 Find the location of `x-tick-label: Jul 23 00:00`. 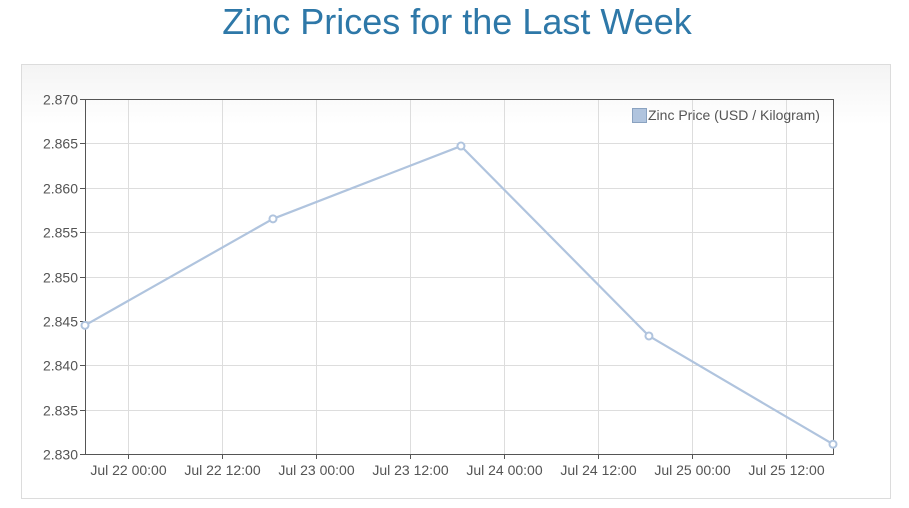

x-tick-label: Jul 23 00:00 is located at coordinates (316, 470).